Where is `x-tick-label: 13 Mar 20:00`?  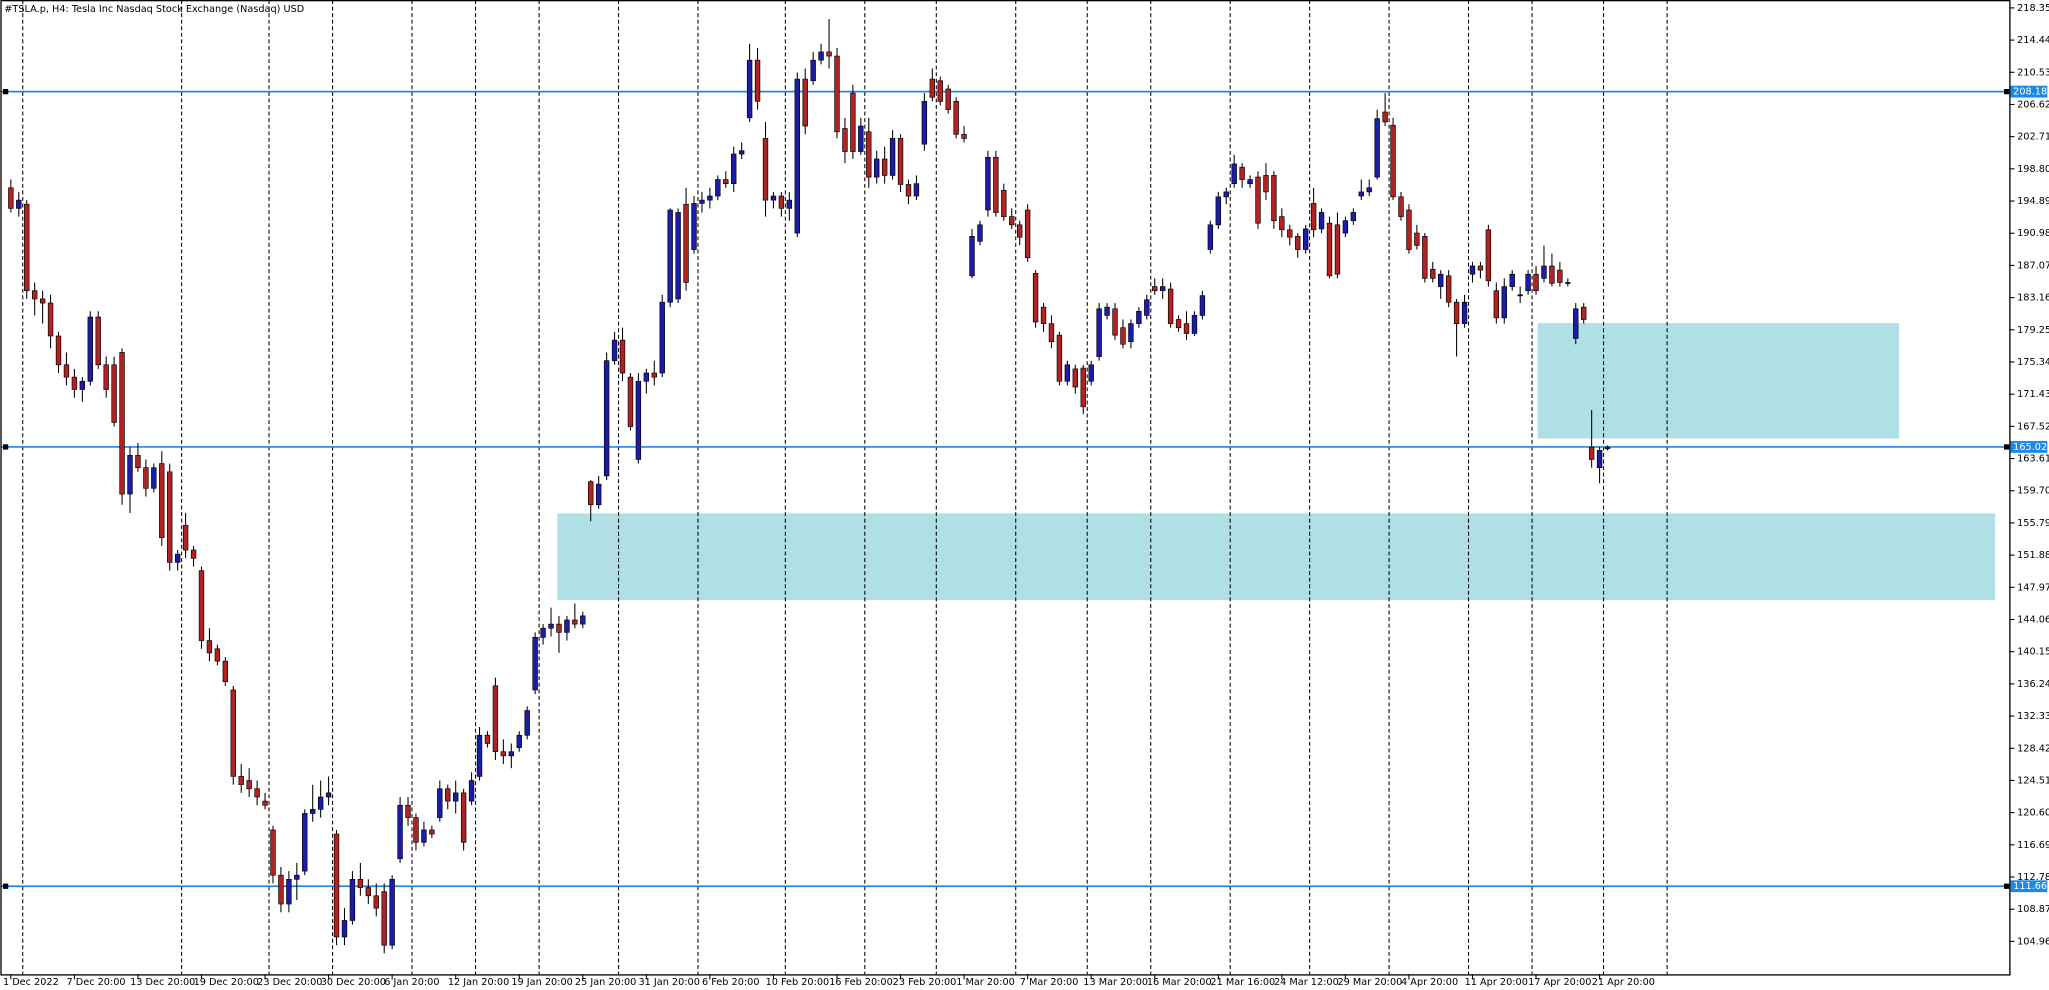 x-tick-label: 13 Mar 20:00 is located at coordinates (1115, 982).